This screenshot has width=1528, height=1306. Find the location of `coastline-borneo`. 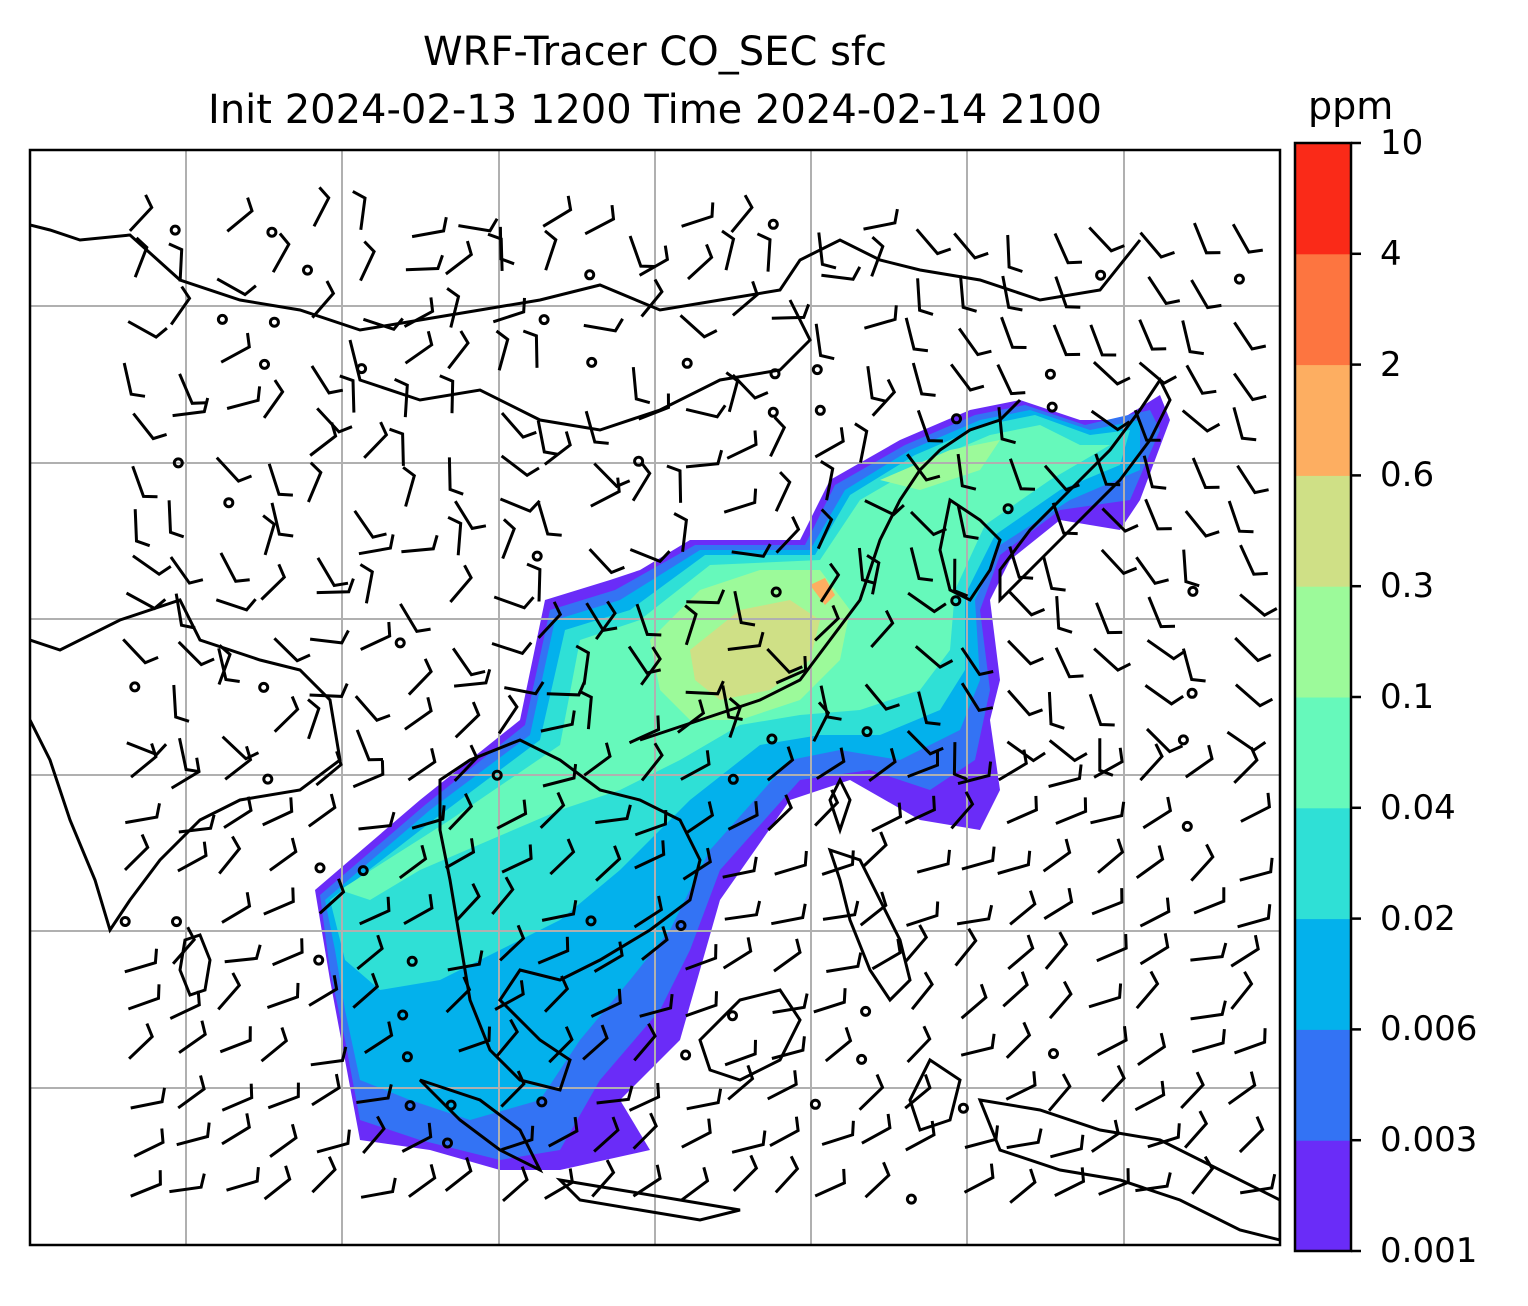

coastline-borneo is located at coordinates (750, 1035).